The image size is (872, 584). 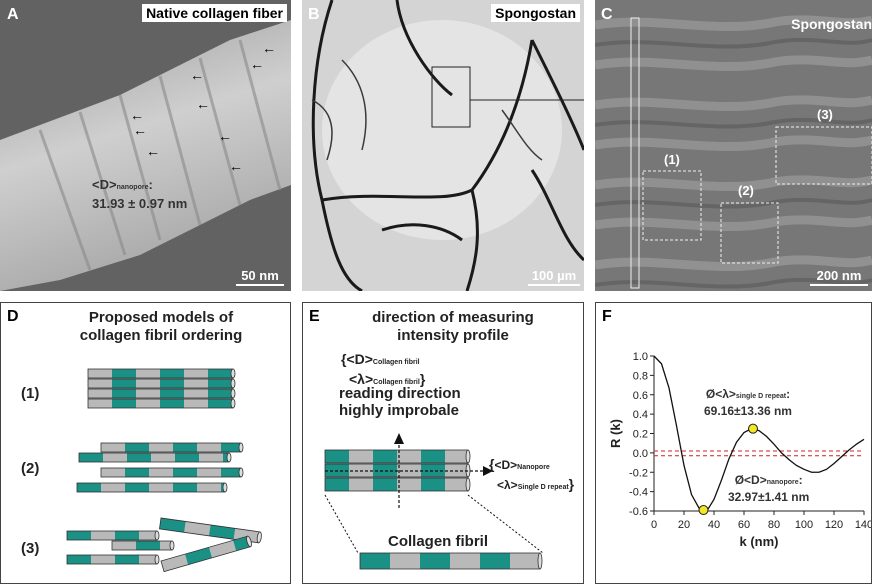 I want to click on symbol-lambda-subscript: Collagen fibril, so click(x=396, y=382).